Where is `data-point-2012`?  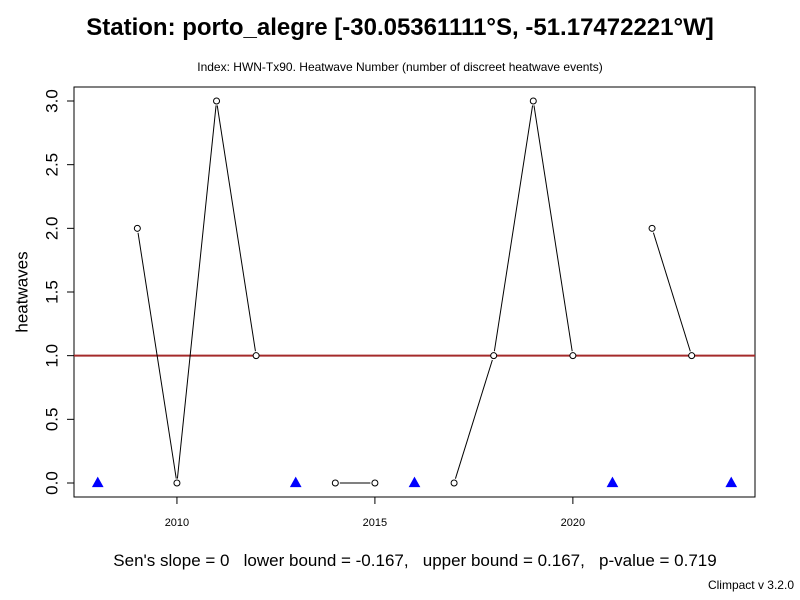
data-point-2012 is located at coordinates (256, 356).